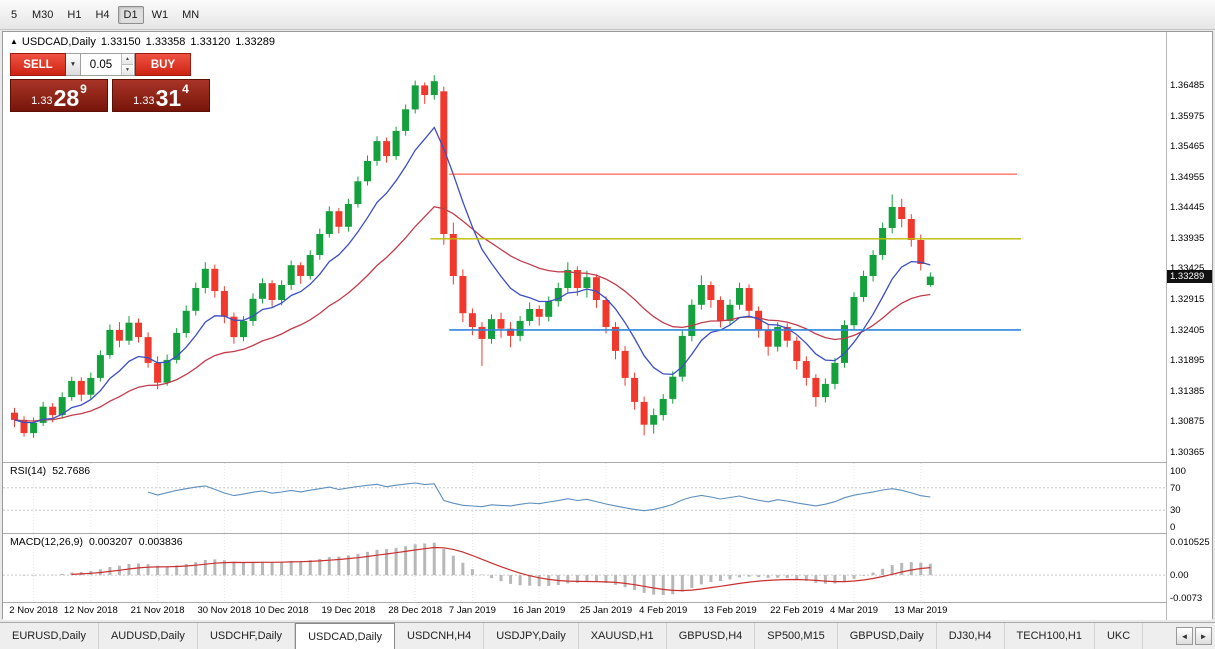  I want to click on date-axis-label: 30 Nov 2018, so click(224, 610).